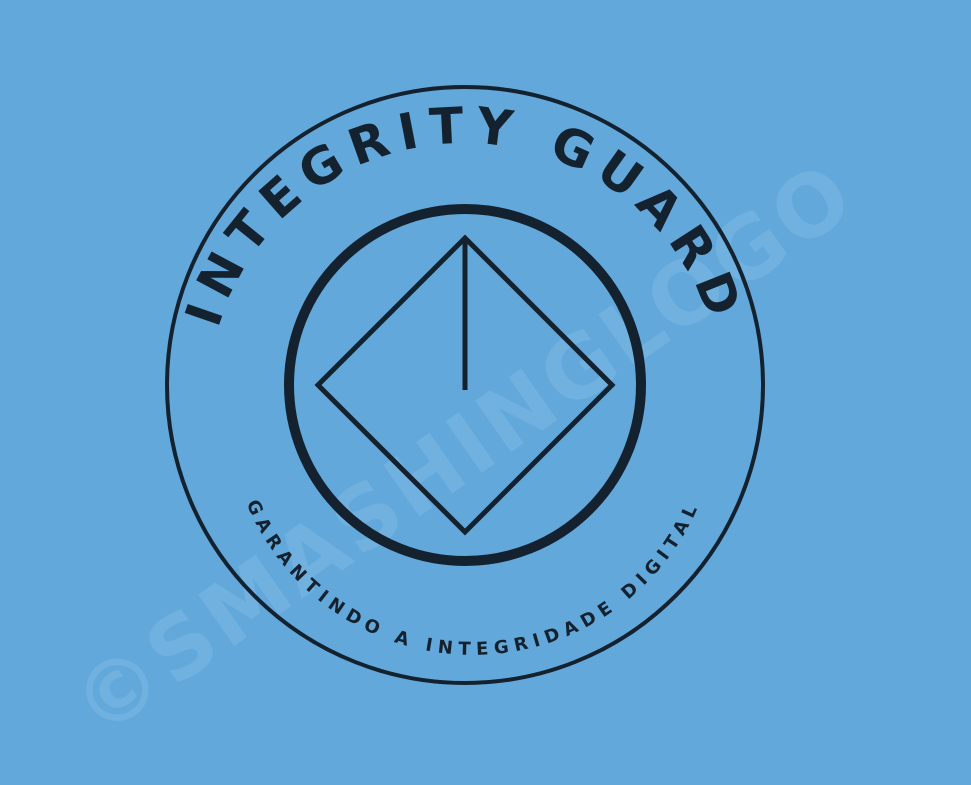 The height and width of the screenshot is (785, 971). I want to click on diamond-with-vertical-line-icon, so click(465, 385).